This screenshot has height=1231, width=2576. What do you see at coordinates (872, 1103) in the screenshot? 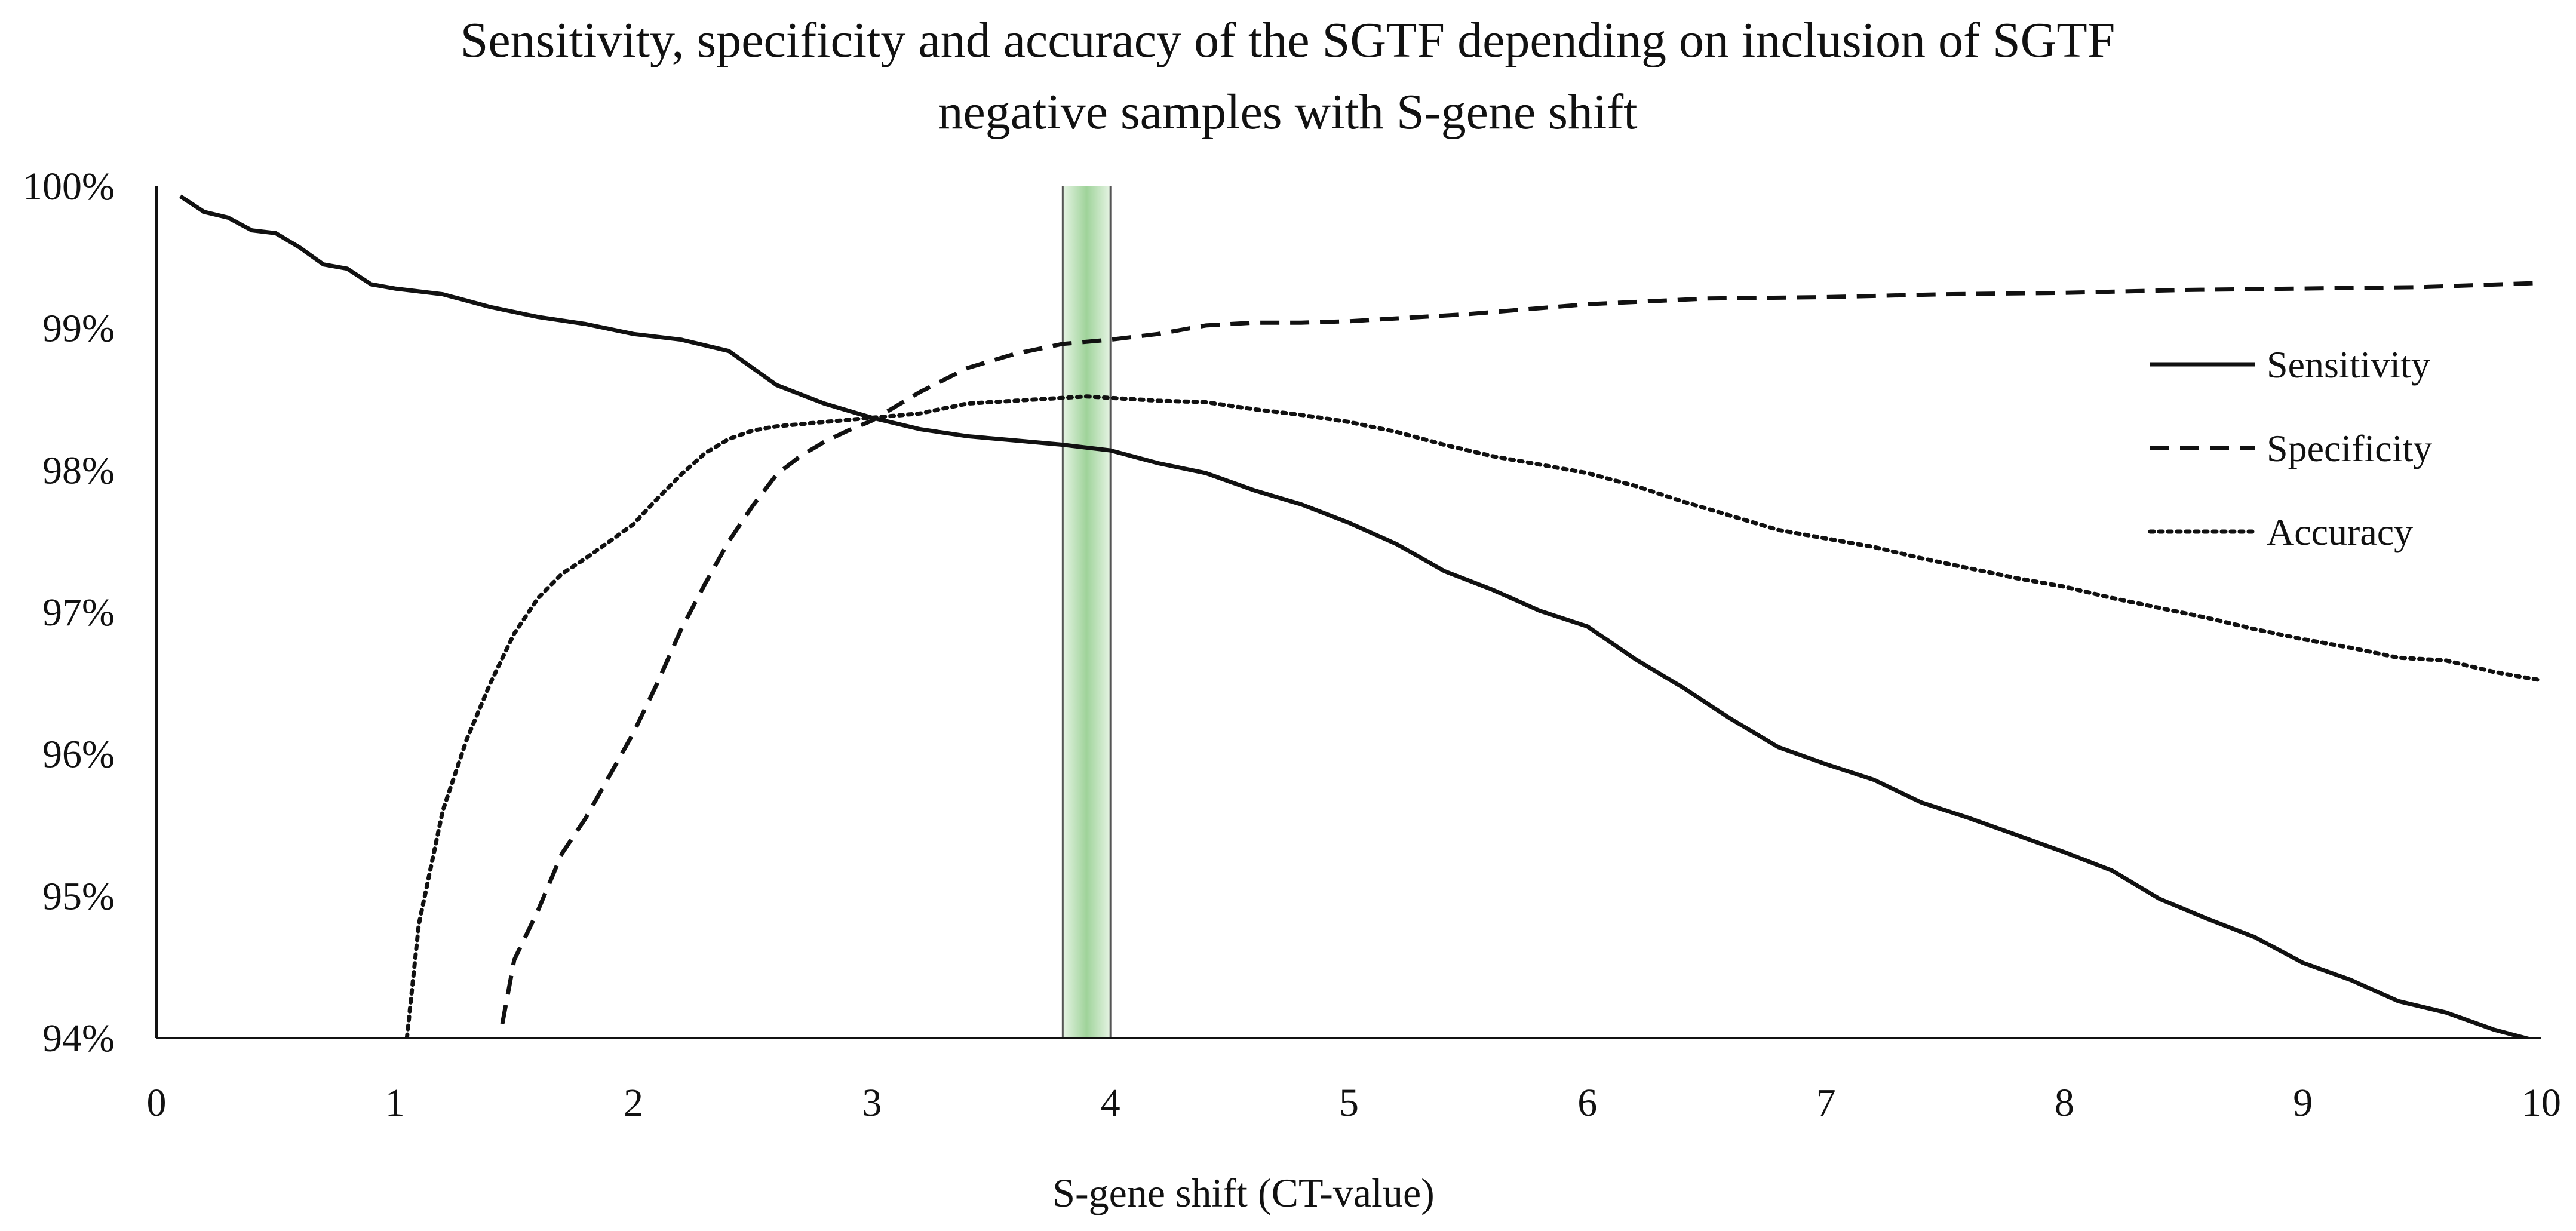
I see `x-tick-label: 3` at bounding box center [872, 1103].